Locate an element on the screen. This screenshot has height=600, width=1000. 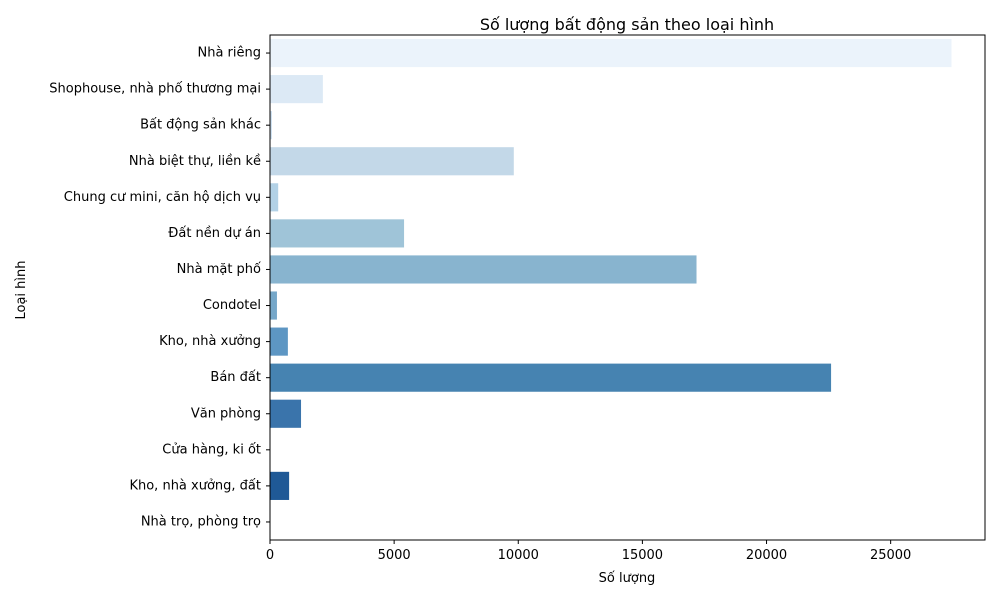
x-tick-label-2: 10000 is located at coordinates (518, 555).